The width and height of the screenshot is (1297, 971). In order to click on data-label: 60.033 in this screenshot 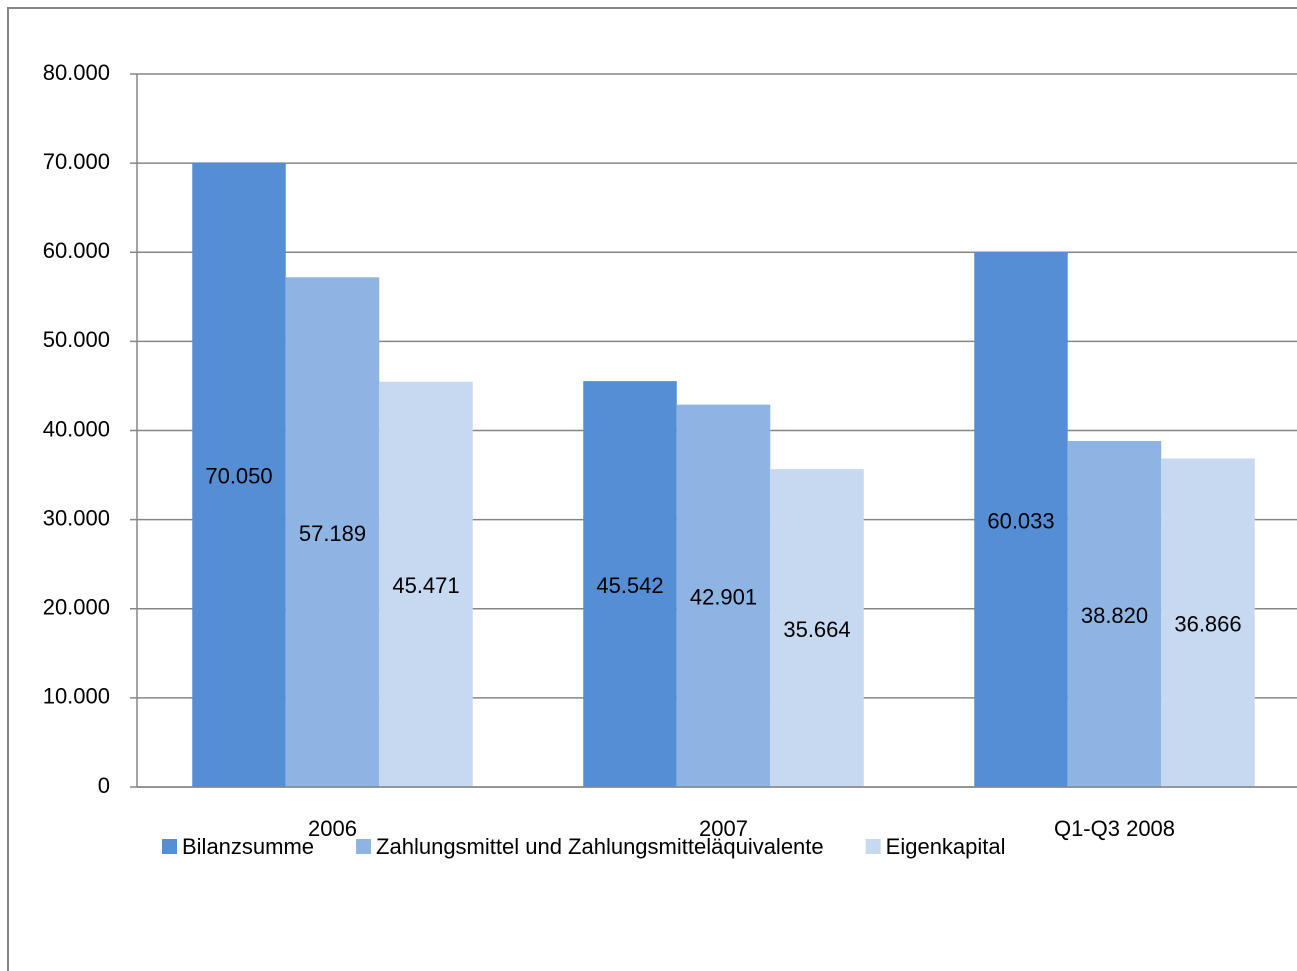, I will do `click(1020, 520)`.